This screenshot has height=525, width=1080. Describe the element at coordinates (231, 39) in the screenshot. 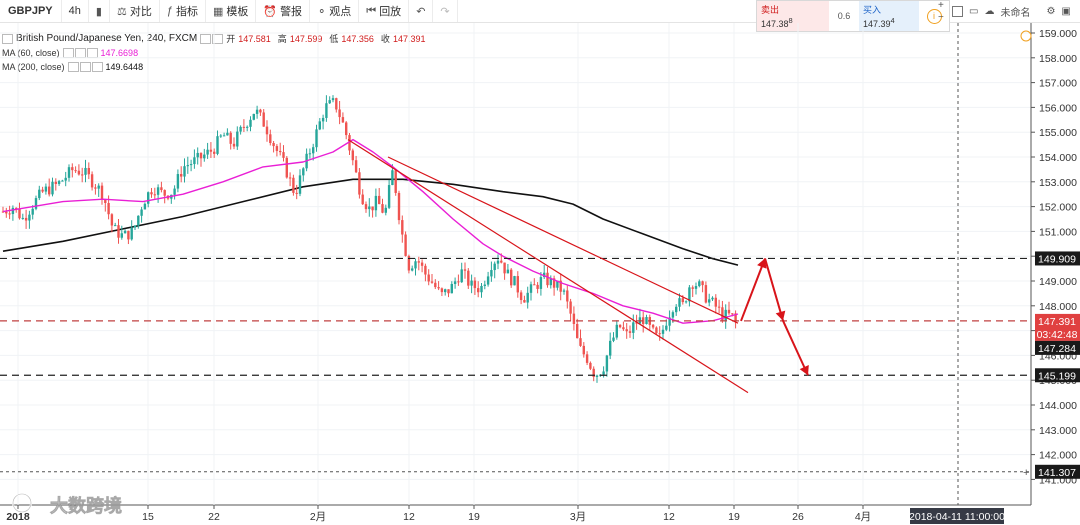

I see `open-label: 开` at that location.